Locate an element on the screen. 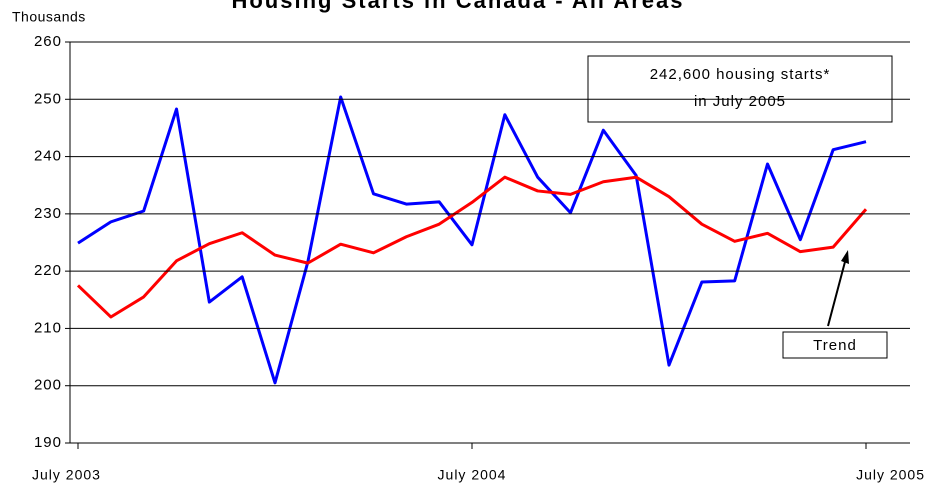 This screenshot has width=927, height=487. annotation: 242,600 housing starts* is located at coordinates (740, 74).